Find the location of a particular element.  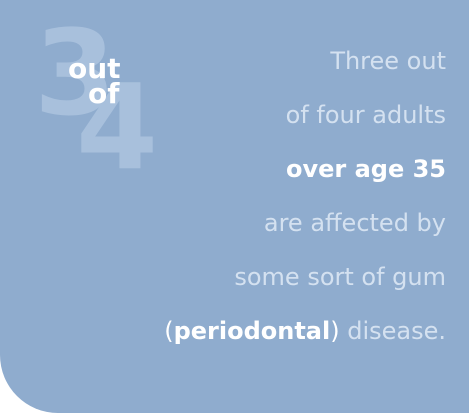

periodontal-term: periodontal is located at coordinates (252, 331).